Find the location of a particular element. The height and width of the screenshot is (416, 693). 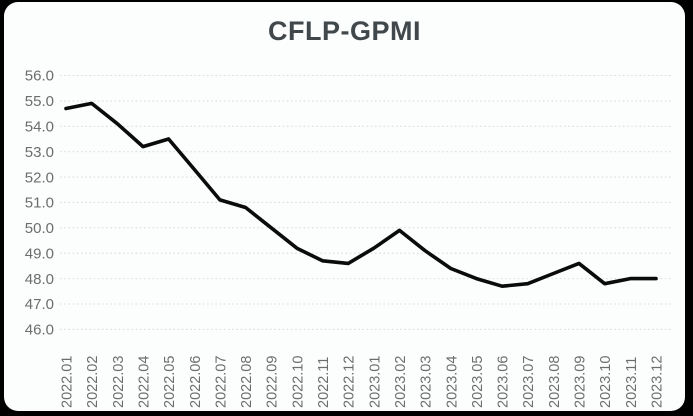

x-tick-label: 2022.07 is located at coordinates (221, 382).